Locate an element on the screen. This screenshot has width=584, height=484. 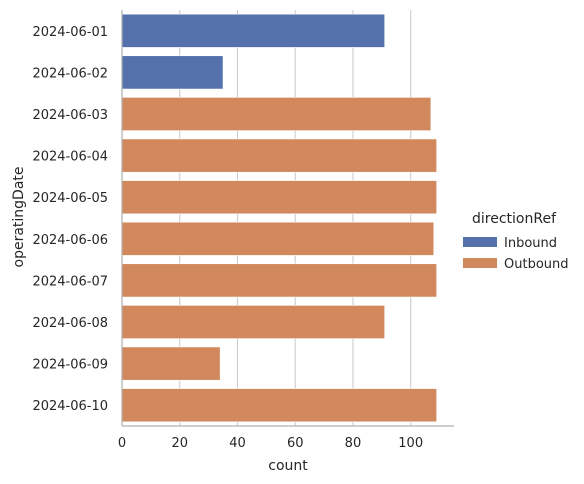
legend: directionRef Inbound Outbound is located at coordinates (516, 241).